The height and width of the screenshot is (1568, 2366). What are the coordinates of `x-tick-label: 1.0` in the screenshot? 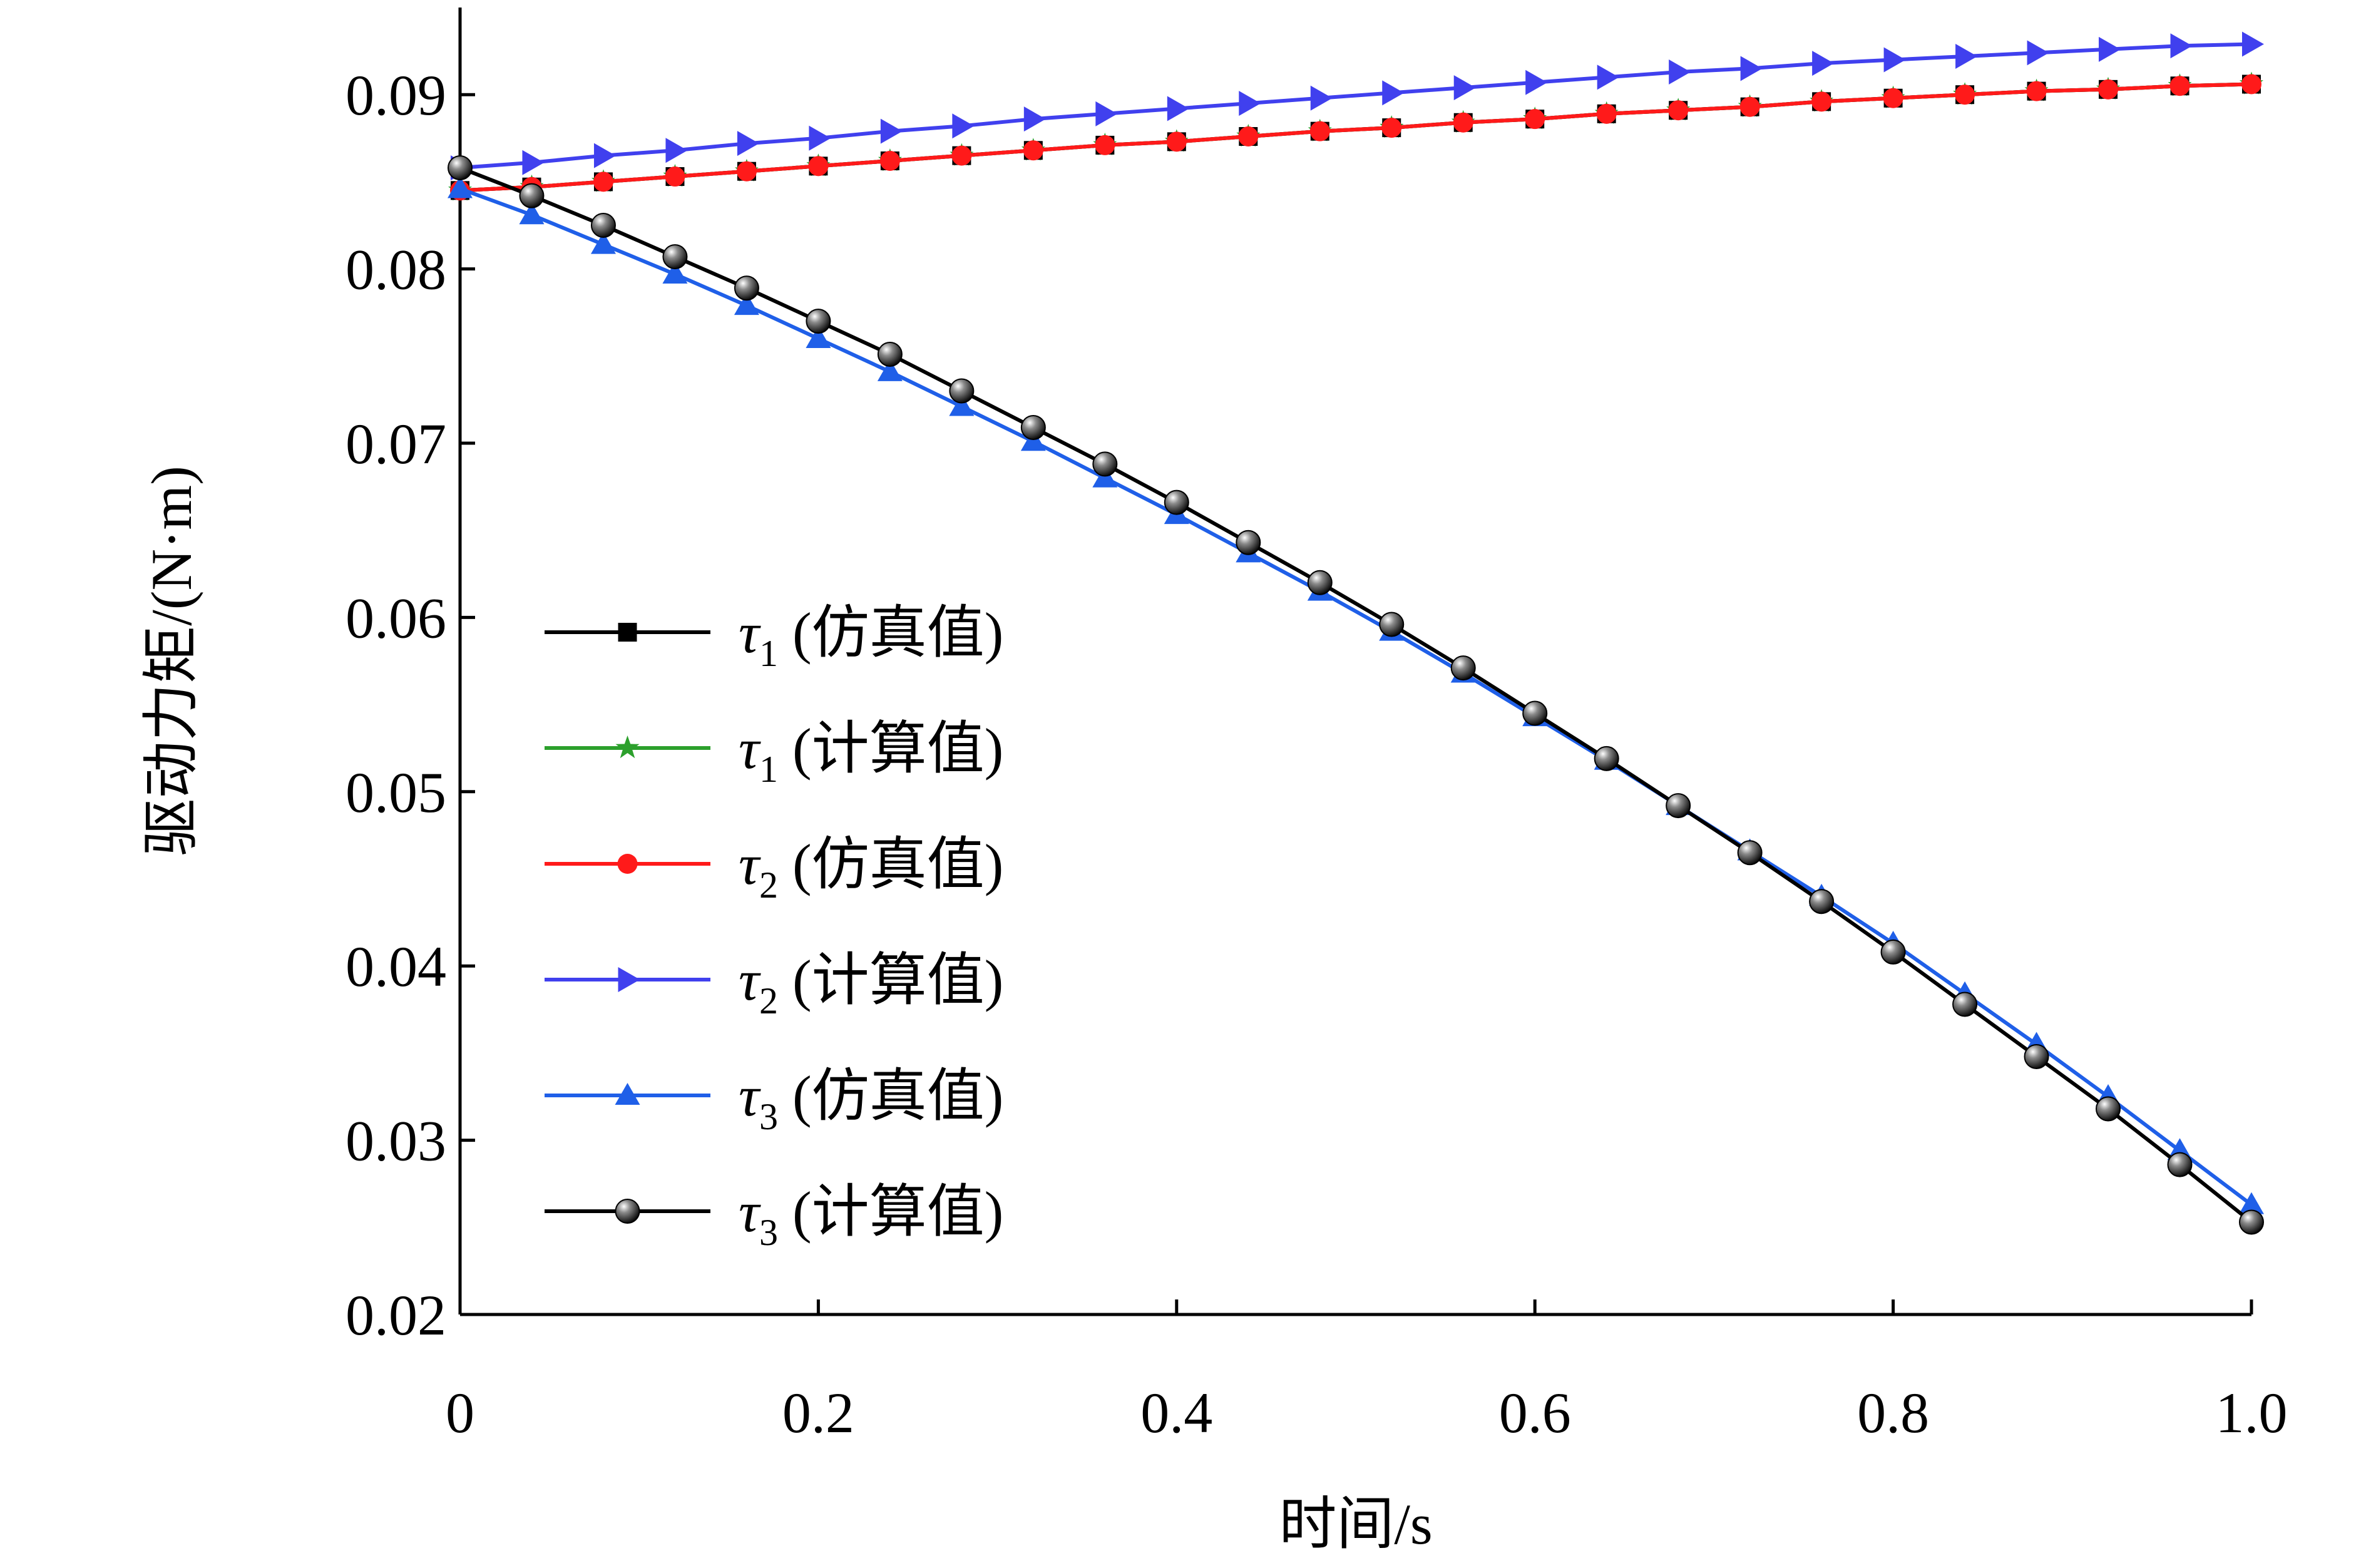 It's located at (2252, 1413).